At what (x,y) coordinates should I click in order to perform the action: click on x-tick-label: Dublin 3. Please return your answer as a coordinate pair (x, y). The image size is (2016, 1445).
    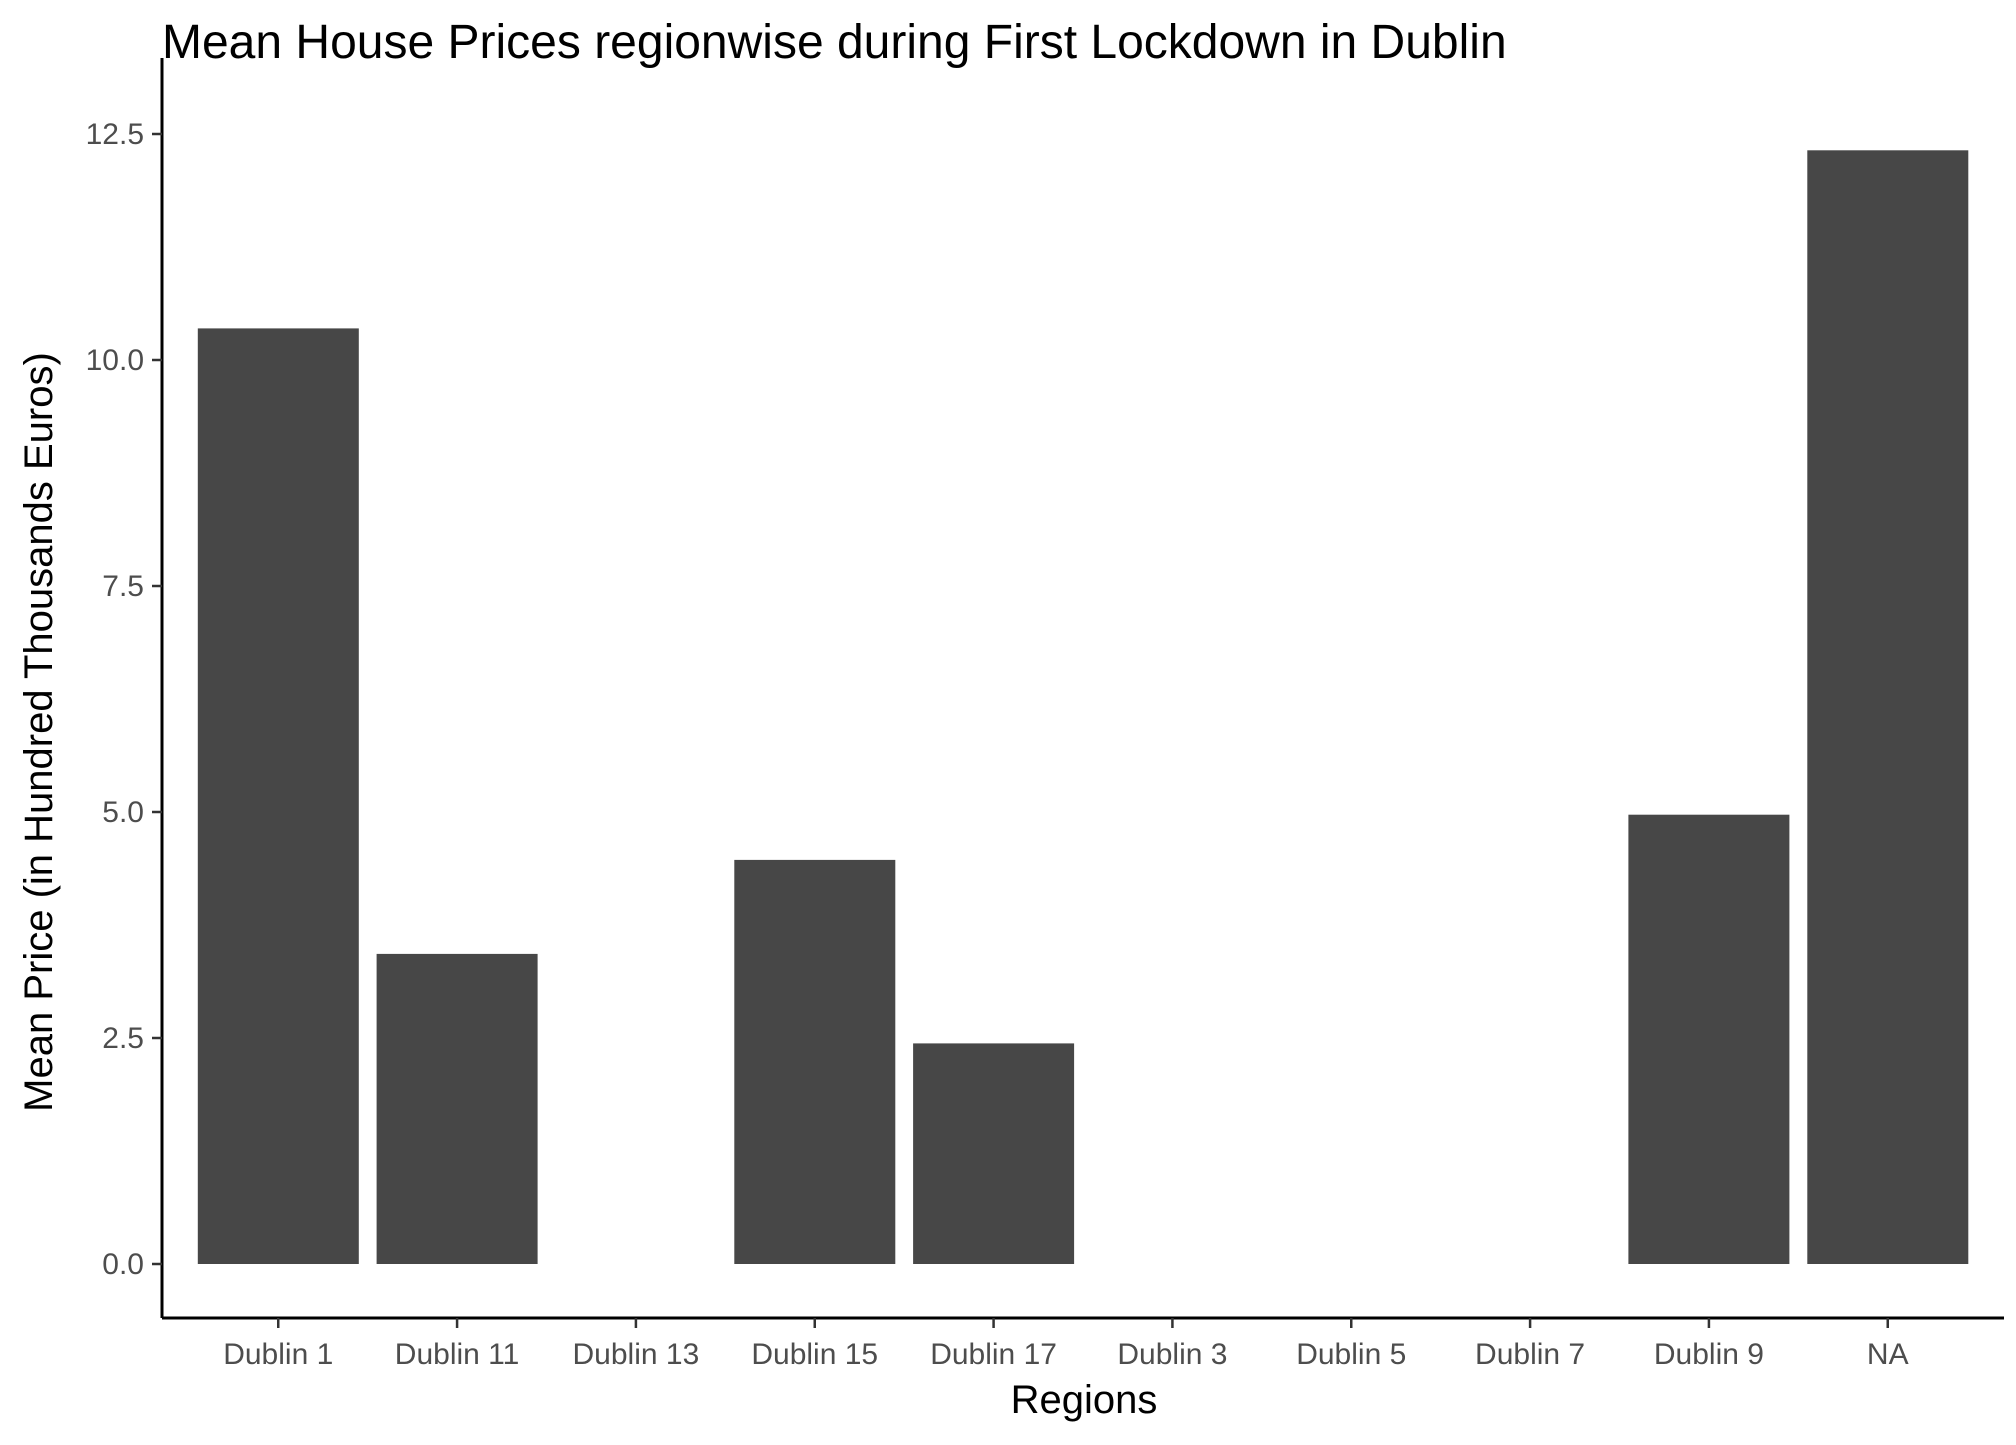
    Looking at the image, I should click on (1172, 1354).